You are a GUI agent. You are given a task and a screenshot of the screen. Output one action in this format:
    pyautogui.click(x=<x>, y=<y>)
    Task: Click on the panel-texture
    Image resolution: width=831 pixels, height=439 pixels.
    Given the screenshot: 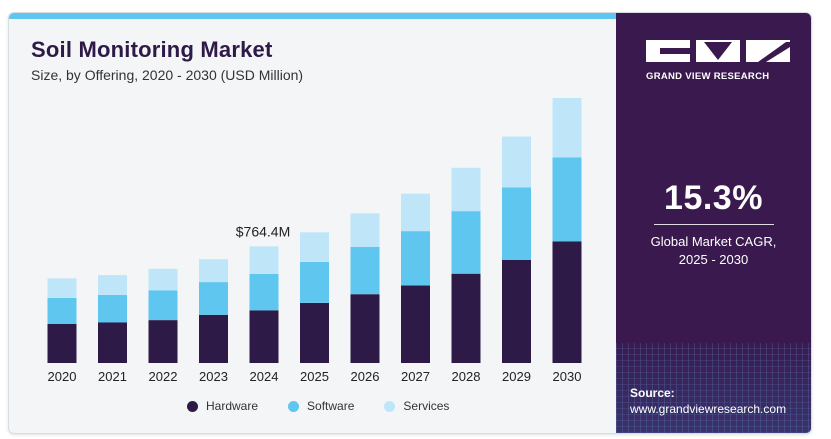 What is the action you would take?
    pyautogui.click(x=713, y=388)
    